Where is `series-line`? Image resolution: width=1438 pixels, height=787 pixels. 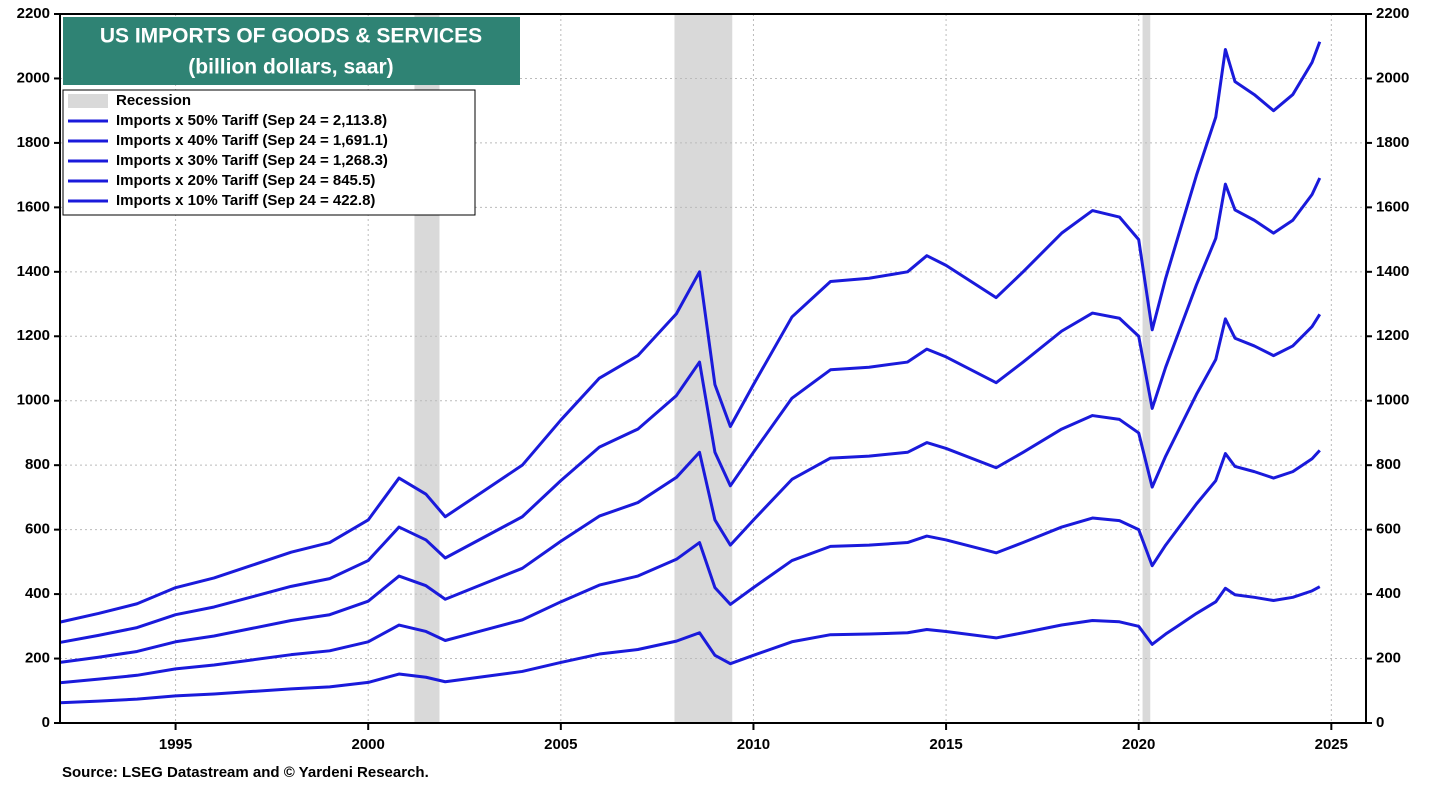
series-line is located at coordinates (690, 645).